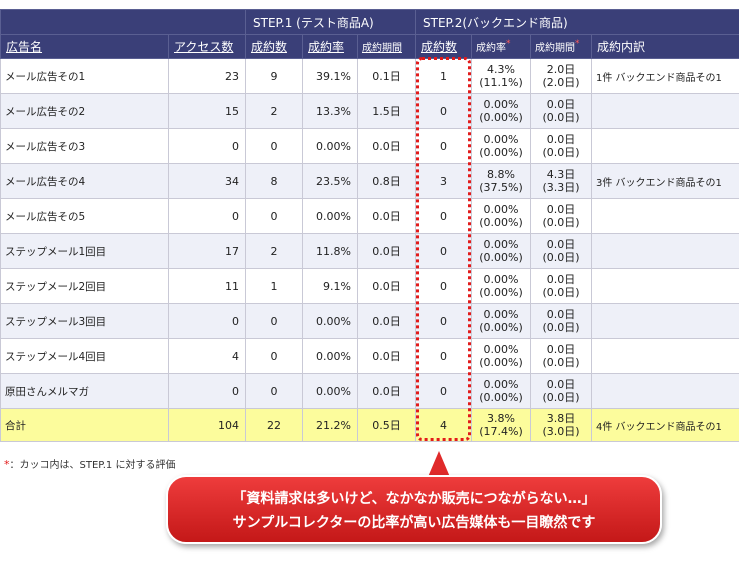 Image resolution: width=739 pixels, height=571 pixels. What do you see at coordinates (84, 251) in the screenshot?
I see `ad-name-cell: ステップメール1回目` at bounding box center [84, 251].